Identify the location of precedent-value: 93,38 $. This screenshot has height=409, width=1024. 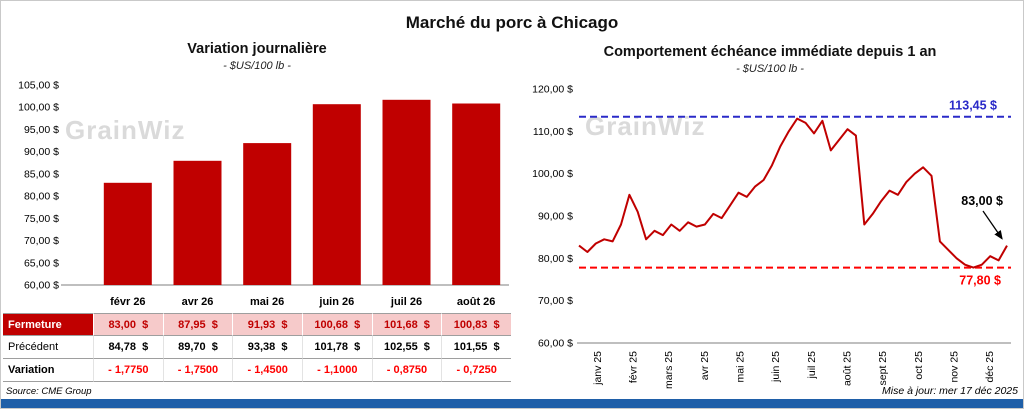
(267, 347).